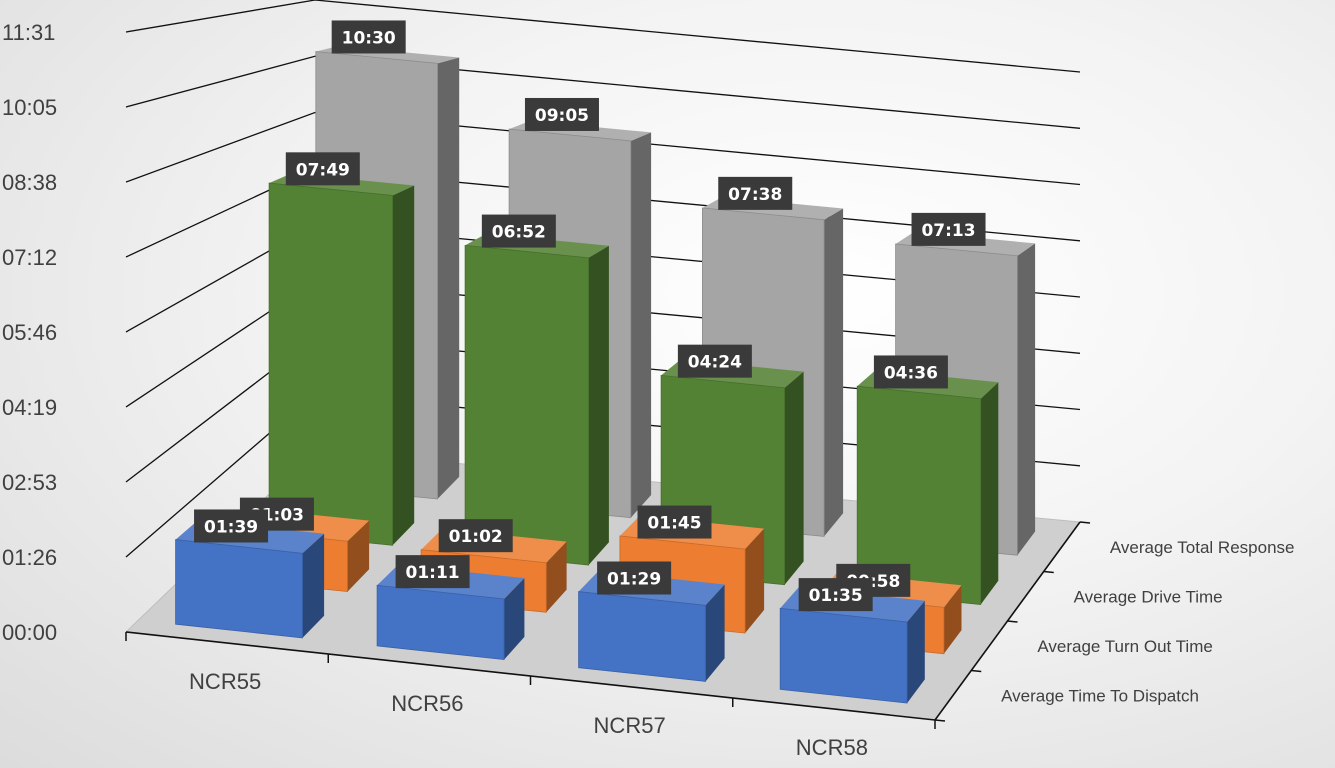 The image size is (1335, 768). What do you see at coordinates (29, 407) in the screenshot?
I see `y-tick-label: 04:19` at bounding box center [29, 407].